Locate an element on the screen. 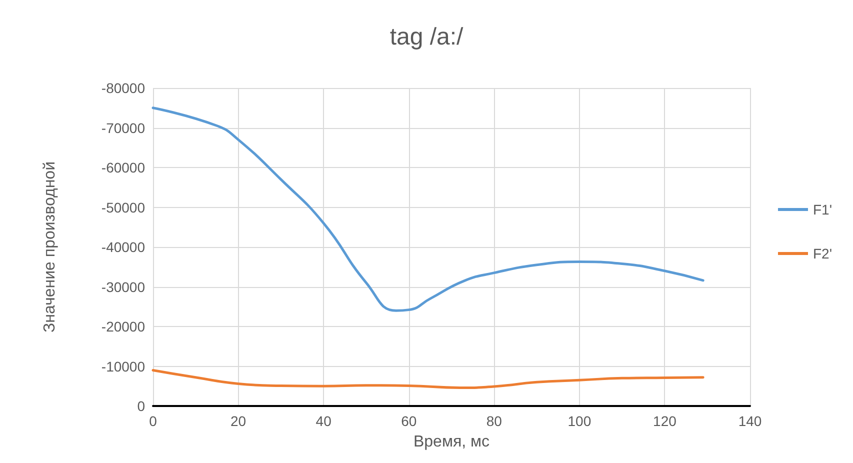 Image resolution: width=853 pixels, height=463 pixels. x-tick-label: 100 is located at coordinates (580, 421).